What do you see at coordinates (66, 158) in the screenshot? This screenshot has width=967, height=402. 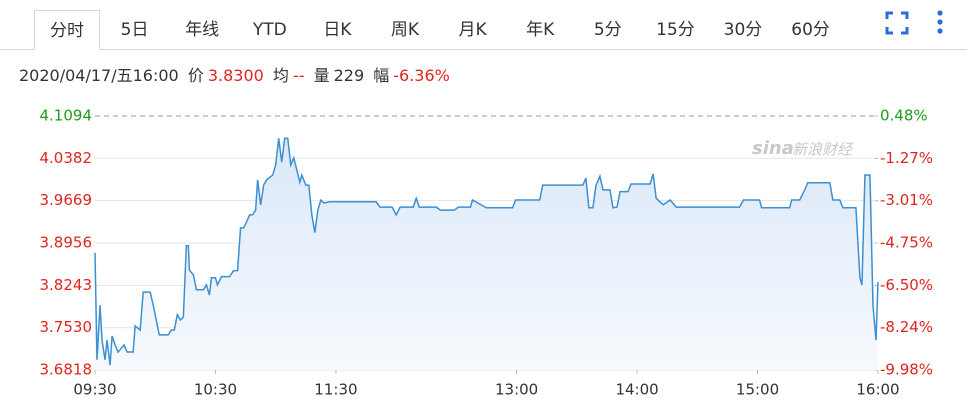 I see `y-tick-label: 4.0382` at bounding box center [66, 158].